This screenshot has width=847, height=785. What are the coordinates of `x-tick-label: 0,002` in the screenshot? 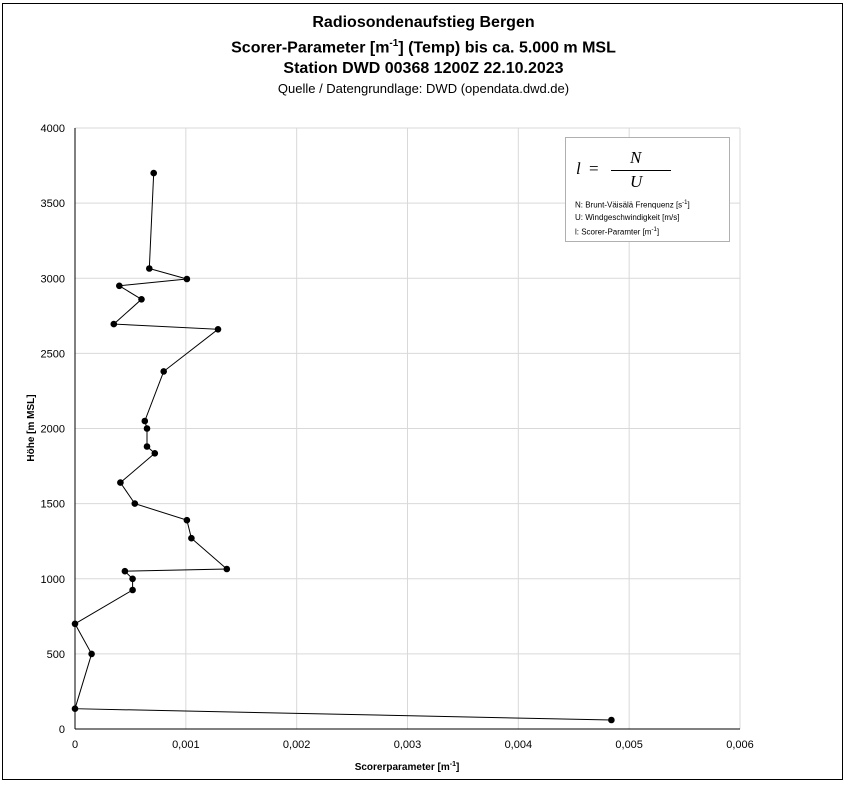 It's located at (297, 745).